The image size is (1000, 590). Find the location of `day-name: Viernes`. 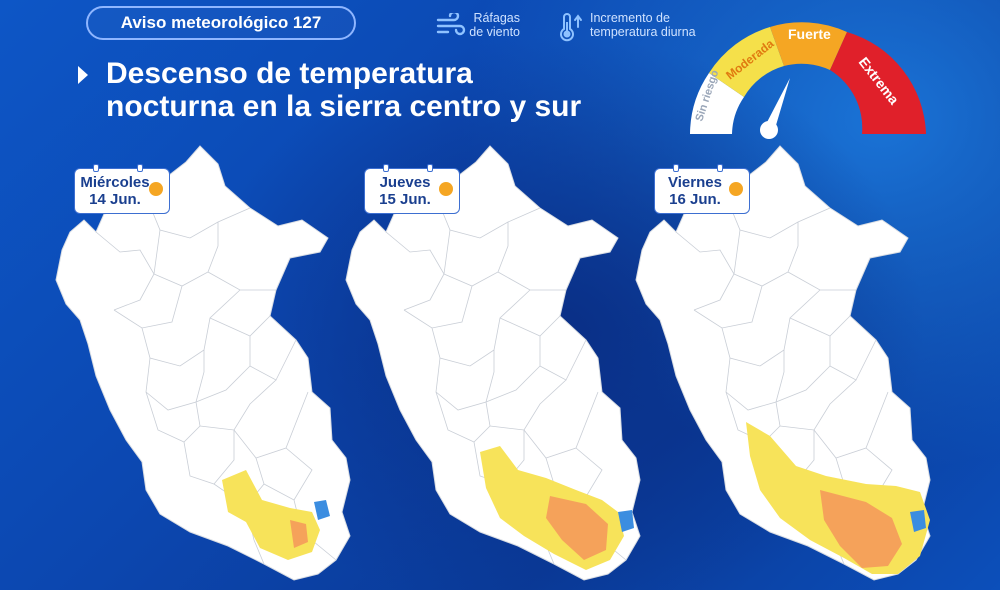

day-name: Viernes is located at coordinates (695, 182).